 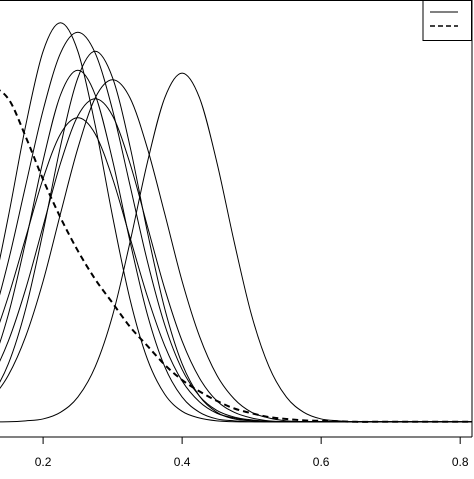 I want to click on x-tick-label: 0.2, so click(x=43, y=462).